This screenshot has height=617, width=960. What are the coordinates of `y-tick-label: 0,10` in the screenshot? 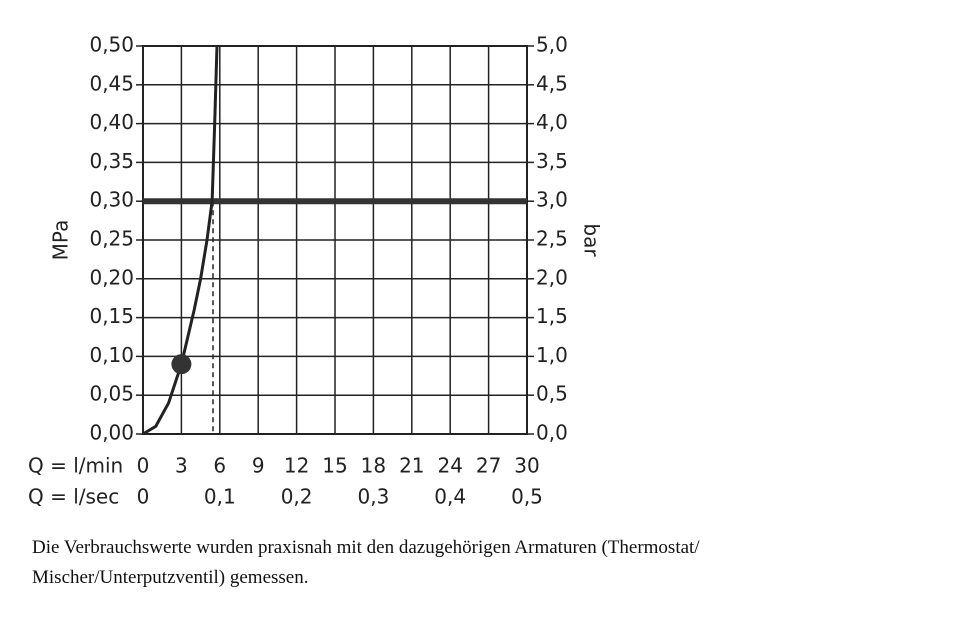 It's located at (111, 355).